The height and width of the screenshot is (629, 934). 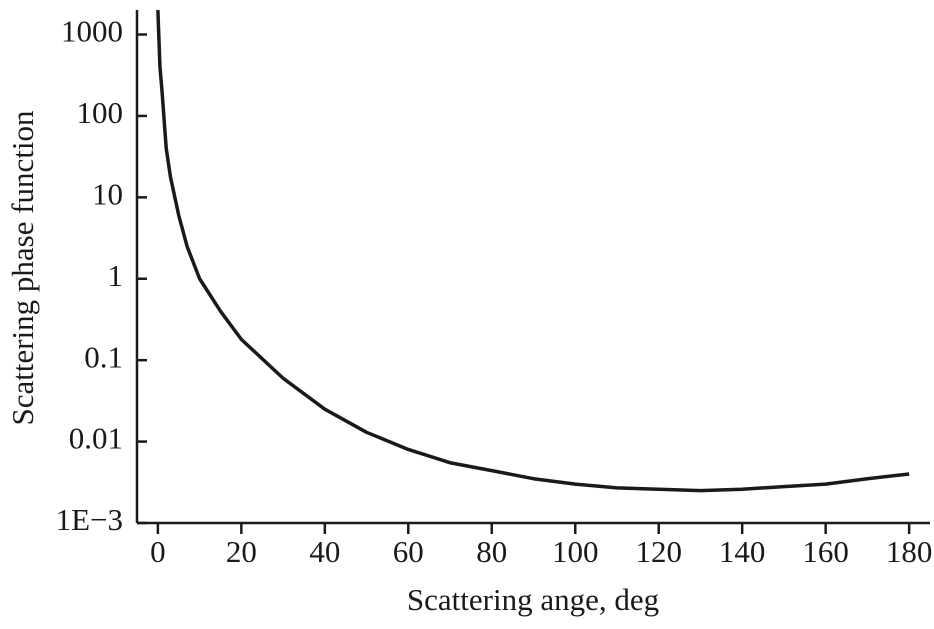 What do you see at coordinates (96, 438) in the screenshot?
I see `y-tick-label: 0.01` at bounding box center [96, 438].